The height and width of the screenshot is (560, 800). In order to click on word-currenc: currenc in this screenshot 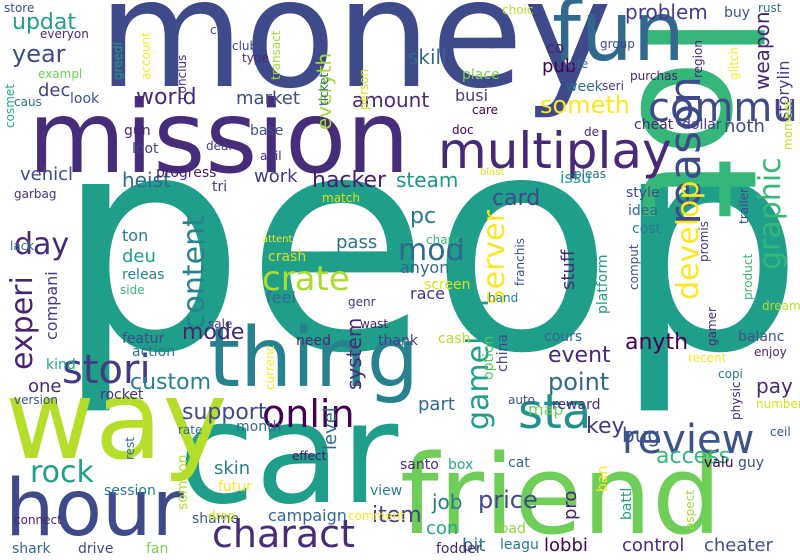, I will do `click(270, 367)`.